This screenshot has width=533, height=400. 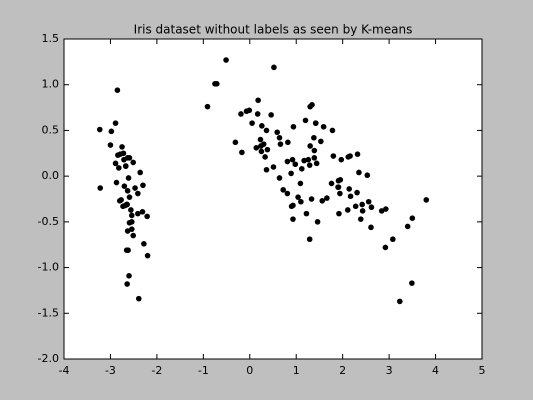 What do you see at coordinates (435, 370) in the screenshot?
I see `x-tick-label: 4` at bounding box center [435, 370].